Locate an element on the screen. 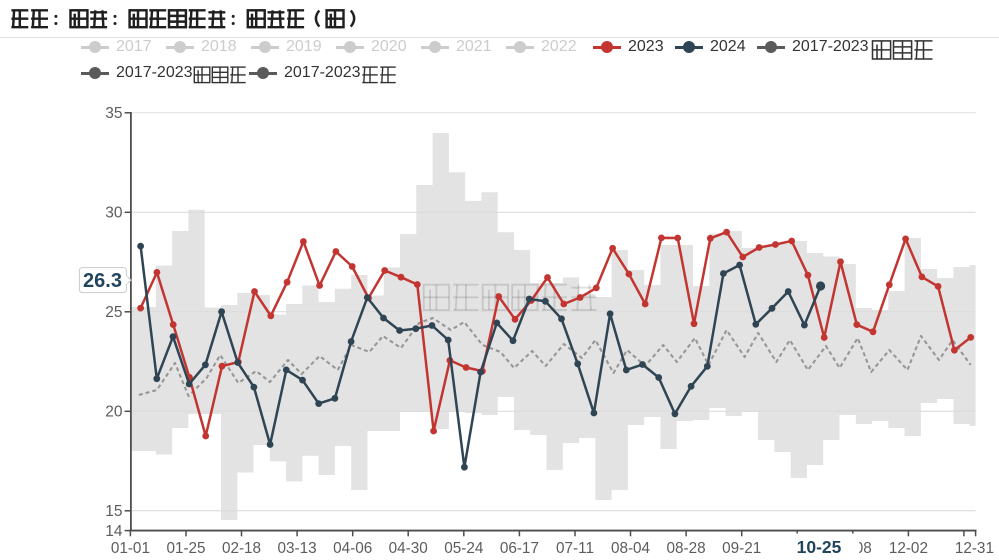 This screenshot has height=560, width=999. svg-text: 20 is located at coordinates (114, 412).